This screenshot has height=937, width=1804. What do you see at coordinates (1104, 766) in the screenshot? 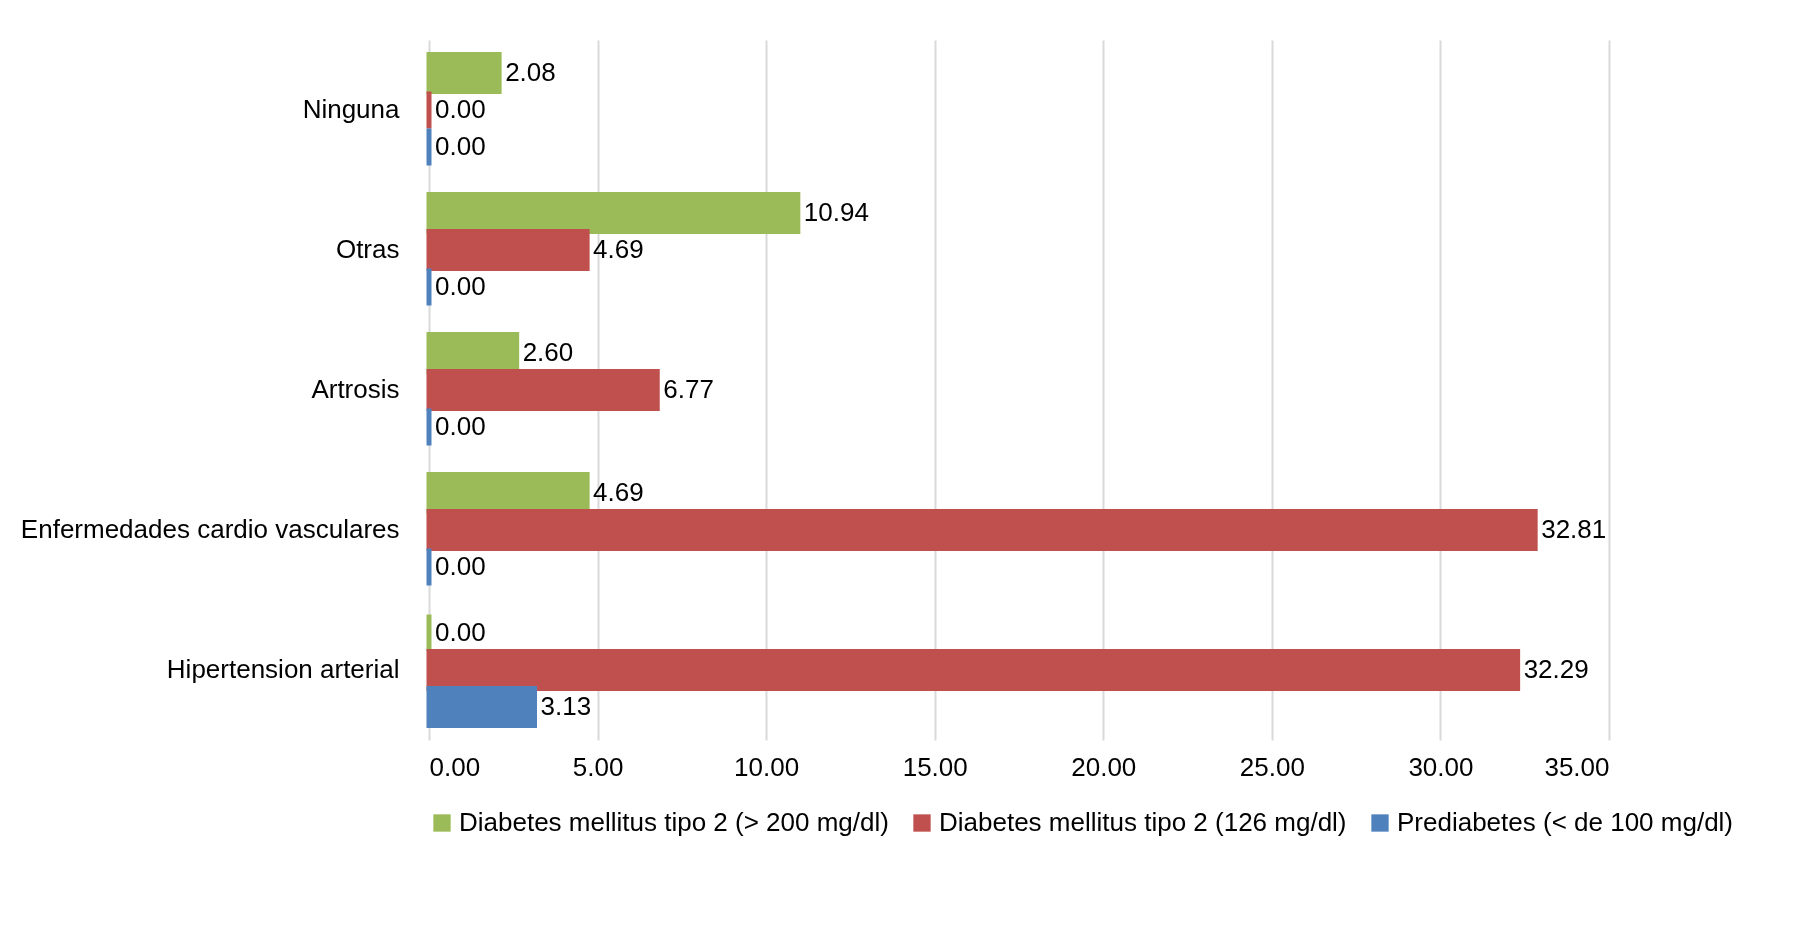
I see `x-tick-label: 20.00` at bounding box center [1104, 766].